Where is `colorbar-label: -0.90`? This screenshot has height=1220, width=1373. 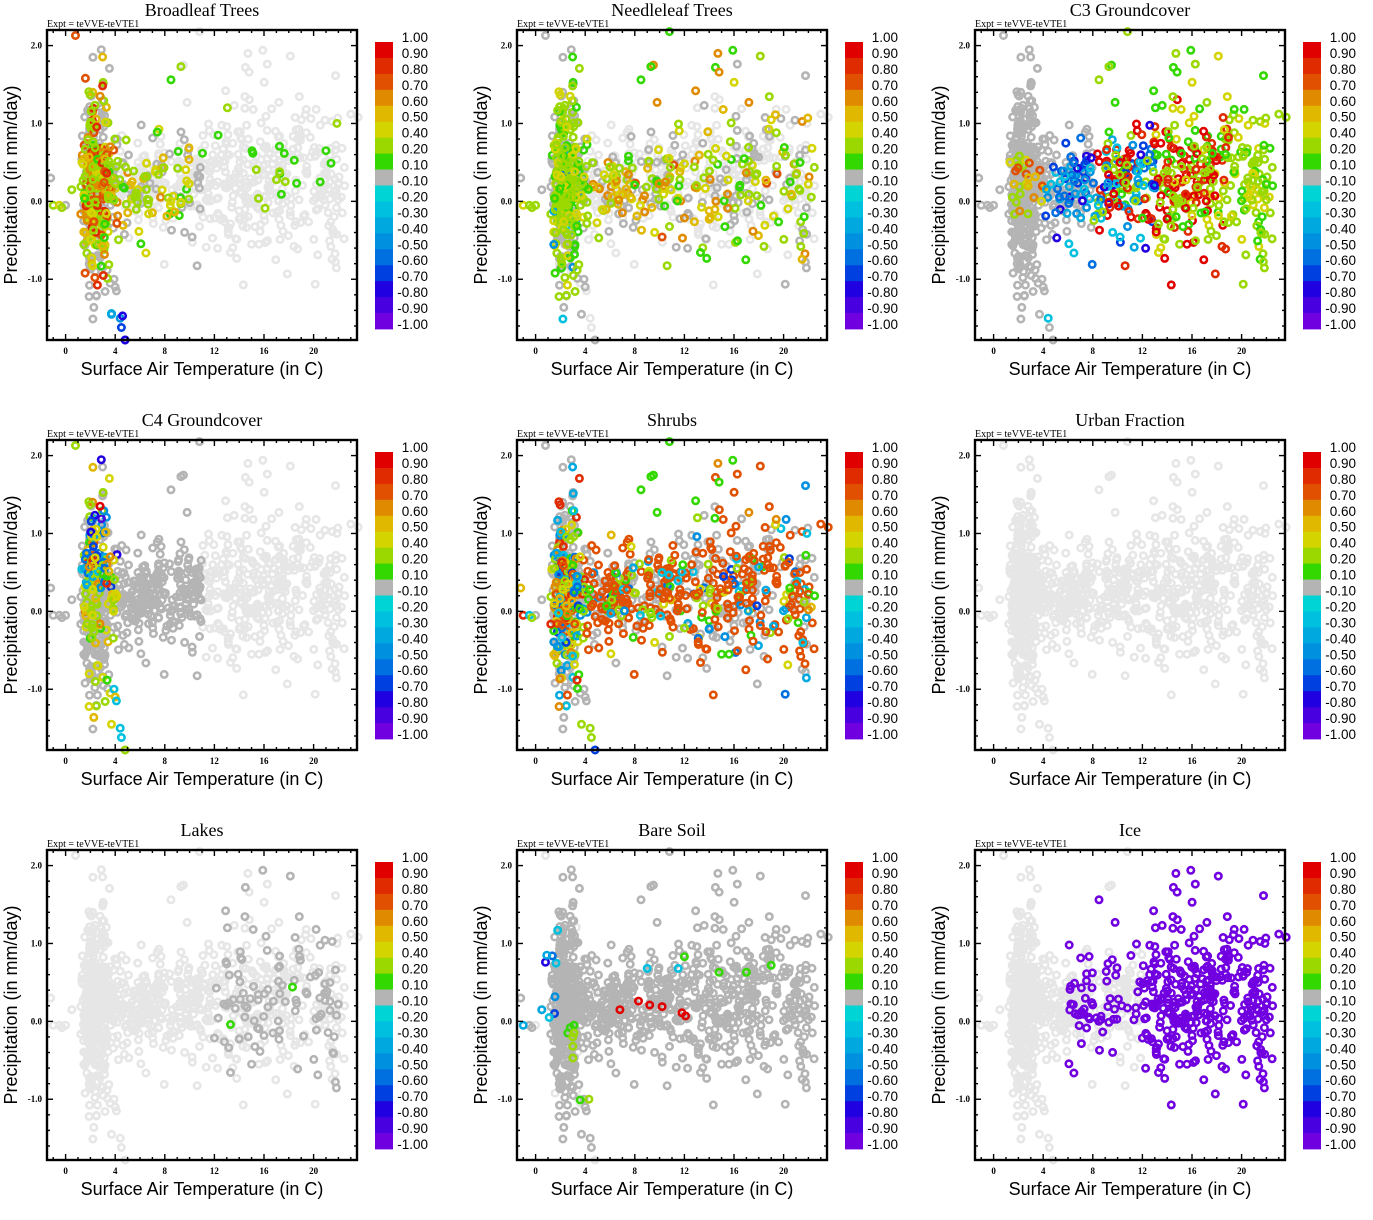
colorbar-label: -0.90 is located at coordinates (412, 718).